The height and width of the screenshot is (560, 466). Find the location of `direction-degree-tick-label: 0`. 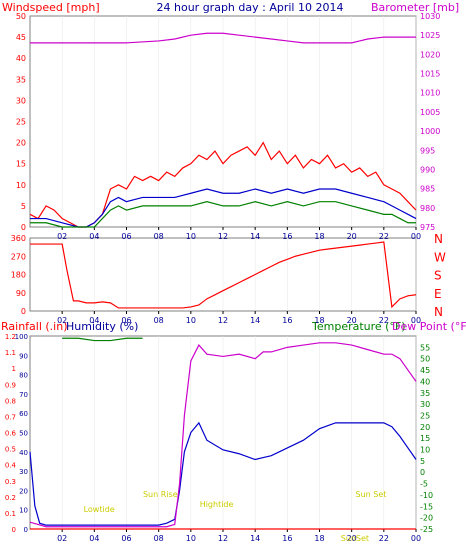

direction-degree-tick-label: 0 is located at coordinates (23, 311).